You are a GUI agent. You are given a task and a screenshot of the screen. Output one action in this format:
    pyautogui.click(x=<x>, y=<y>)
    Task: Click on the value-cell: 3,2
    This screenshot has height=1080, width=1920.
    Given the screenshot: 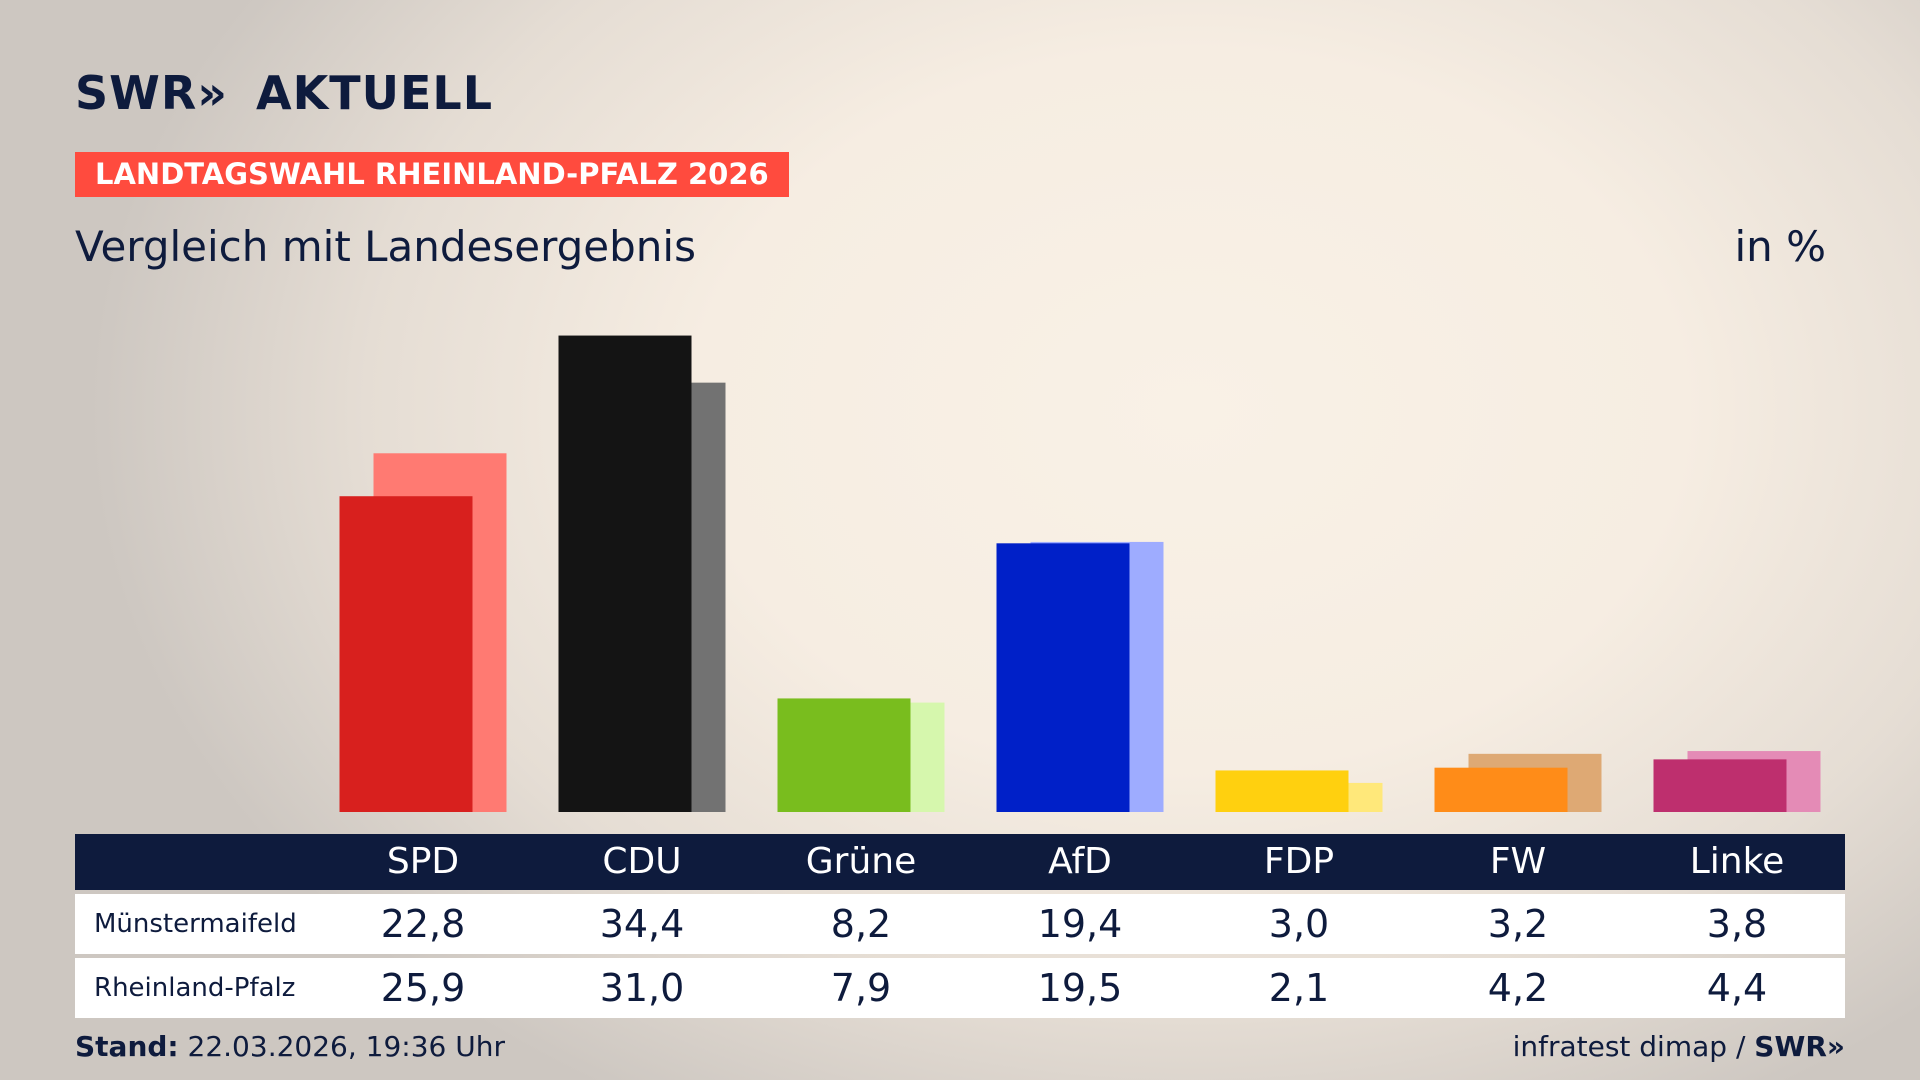 What is the action you would take?
    pyautogui.click(x=1518, y=924)
    